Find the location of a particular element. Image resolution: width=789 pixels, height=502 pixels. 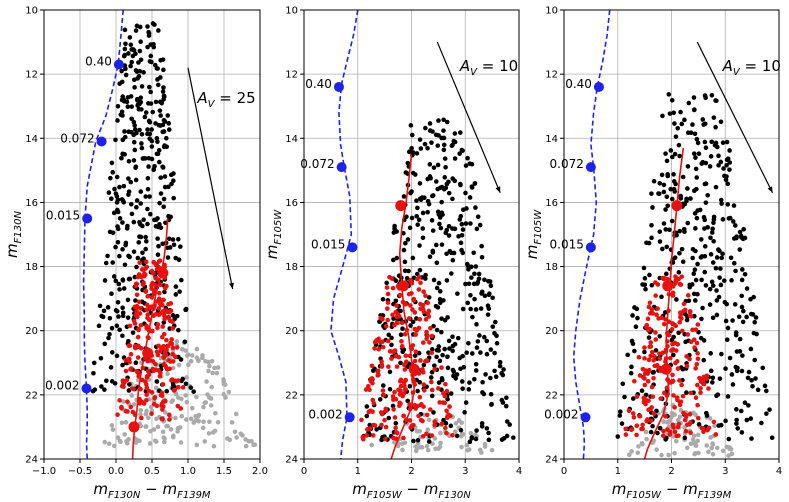

blue-mass-marker is located at coordinates (87, 218).